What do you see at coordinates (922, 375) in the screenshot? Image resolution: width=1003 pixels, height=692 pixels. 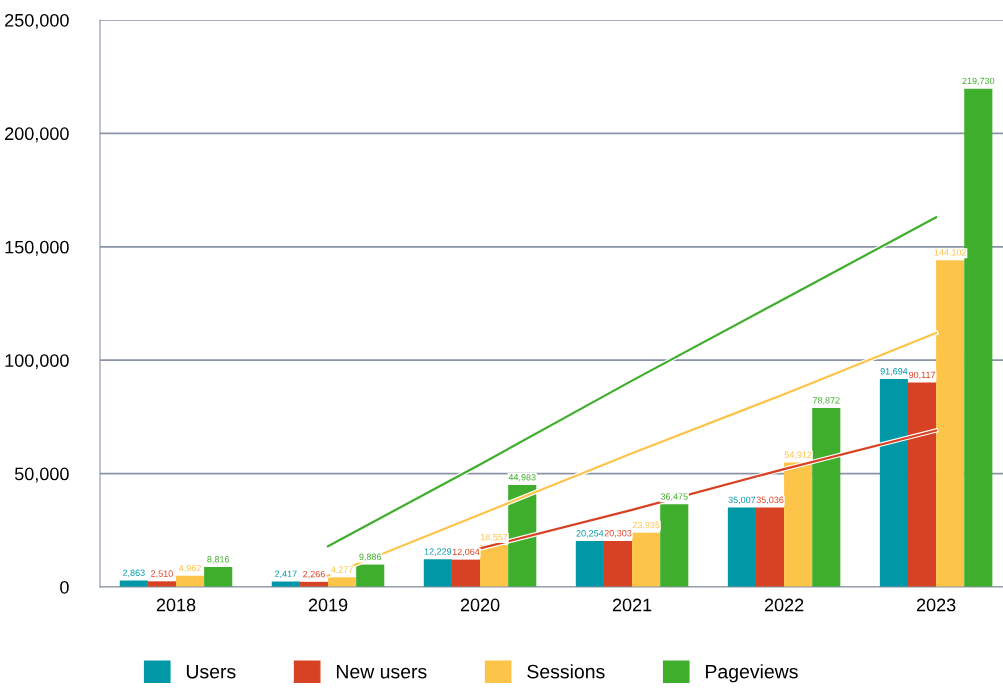 I see `data-label: 90,117` at bounding box center [922, 375].